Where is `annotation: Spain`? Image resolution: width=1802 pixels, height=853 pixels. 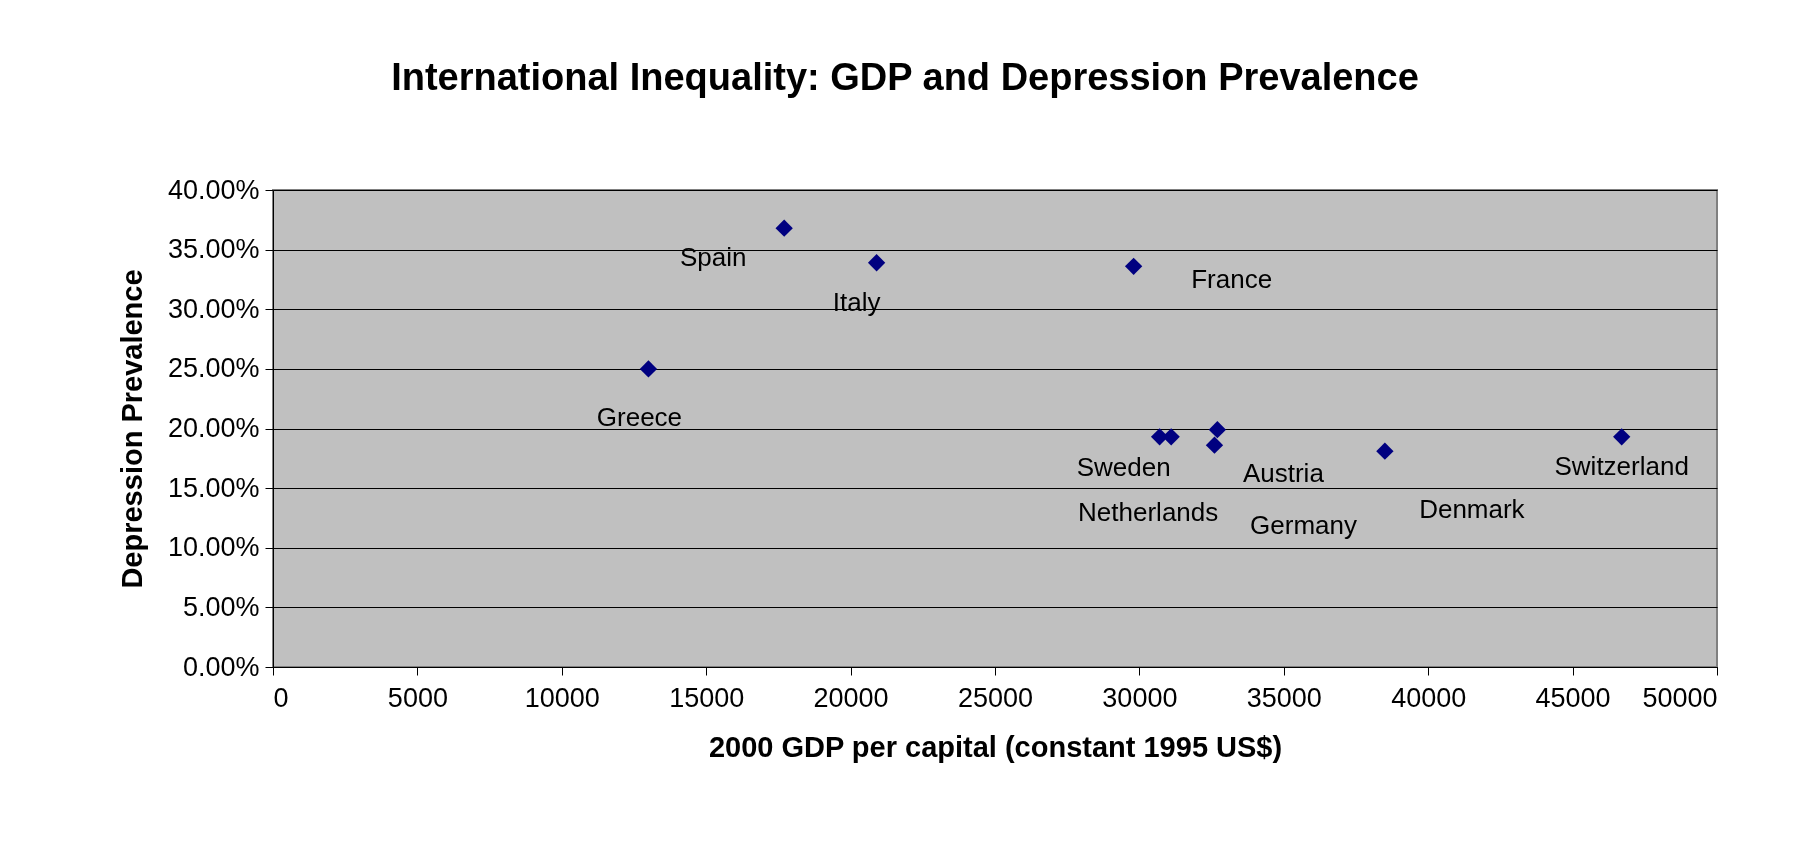 annotation: Spain is located at coordinates (713, 257).